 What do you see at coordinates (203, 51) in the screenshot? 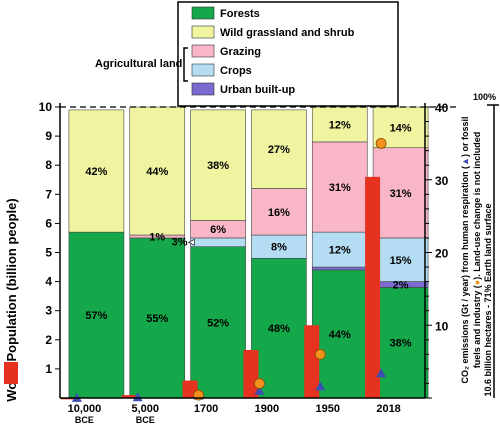
I see `legend-swatch-grazing` at bounding box center [203, 51].